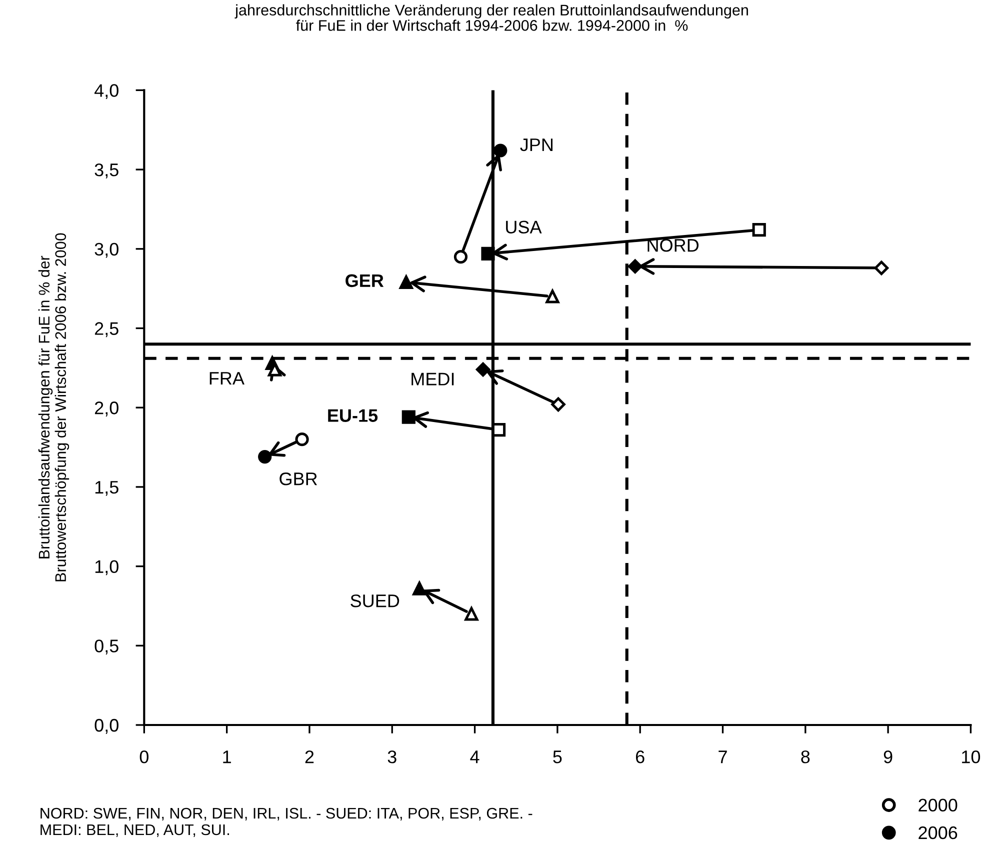 The width and height of the screenshot is (984, 859). What do you see at coordinates (557, 757) in the screenshot?
I see `x-tick-label: 5` at bounding box center [557, 757].